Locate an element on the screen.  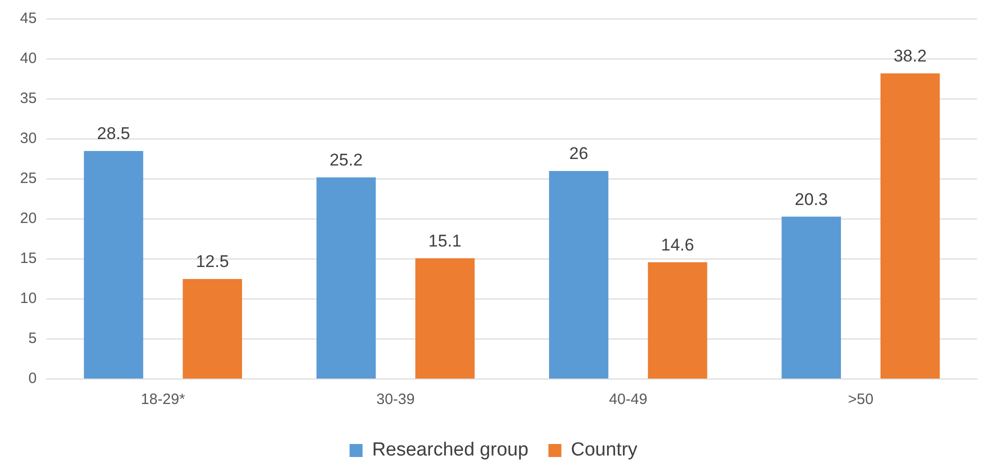
y-tick-label: 10 is located at coordinates (28, 299).